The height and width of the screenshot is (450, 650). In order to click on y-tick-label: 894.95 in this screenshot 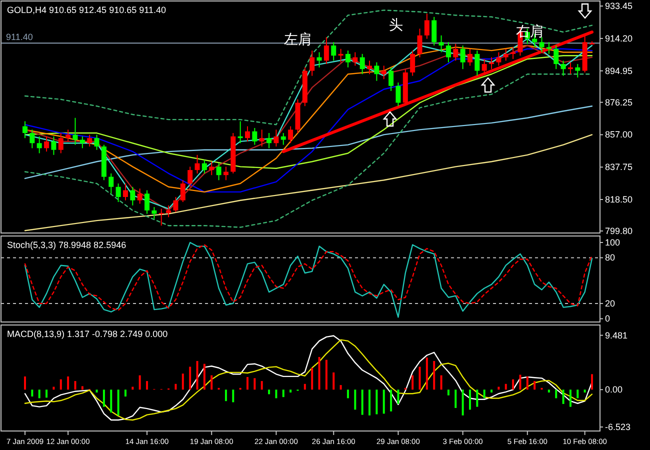, I will do `click(619, 71)`.